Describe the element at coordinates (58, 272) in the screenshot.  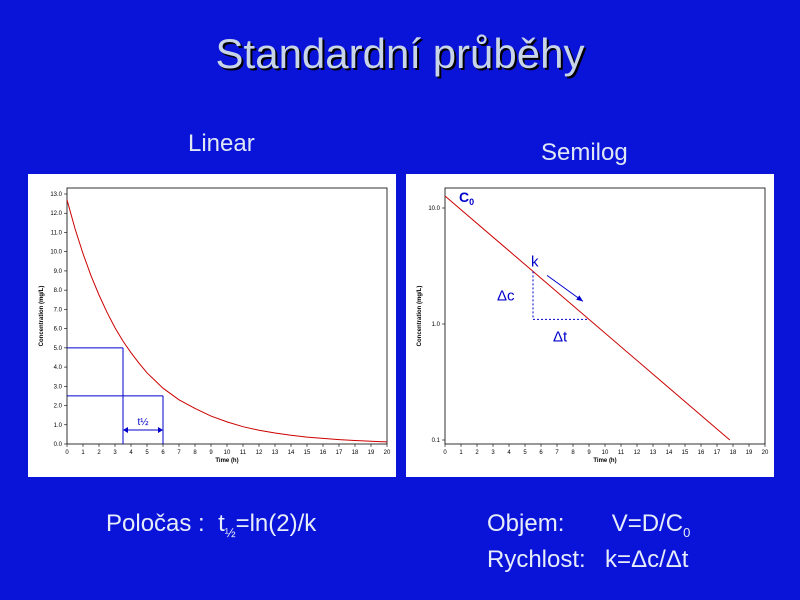
I see `y-tick-label: 9.0` at that location.